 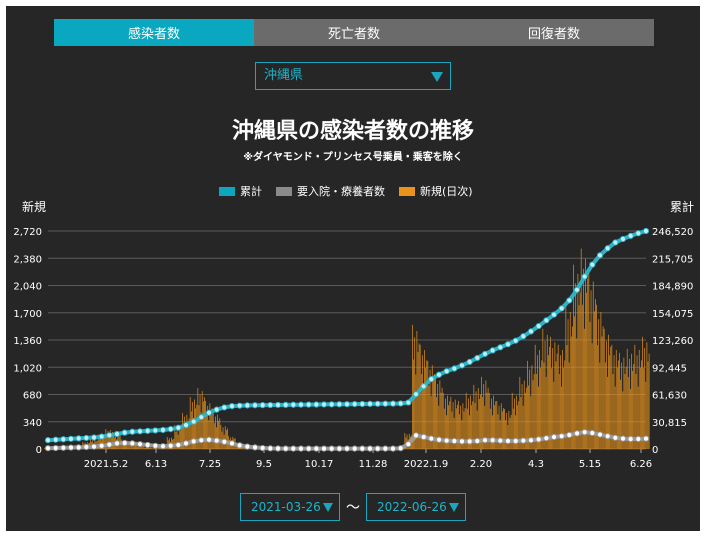 I want to click on prefecture-select: 沖縄県, so click(x=353, y=76).